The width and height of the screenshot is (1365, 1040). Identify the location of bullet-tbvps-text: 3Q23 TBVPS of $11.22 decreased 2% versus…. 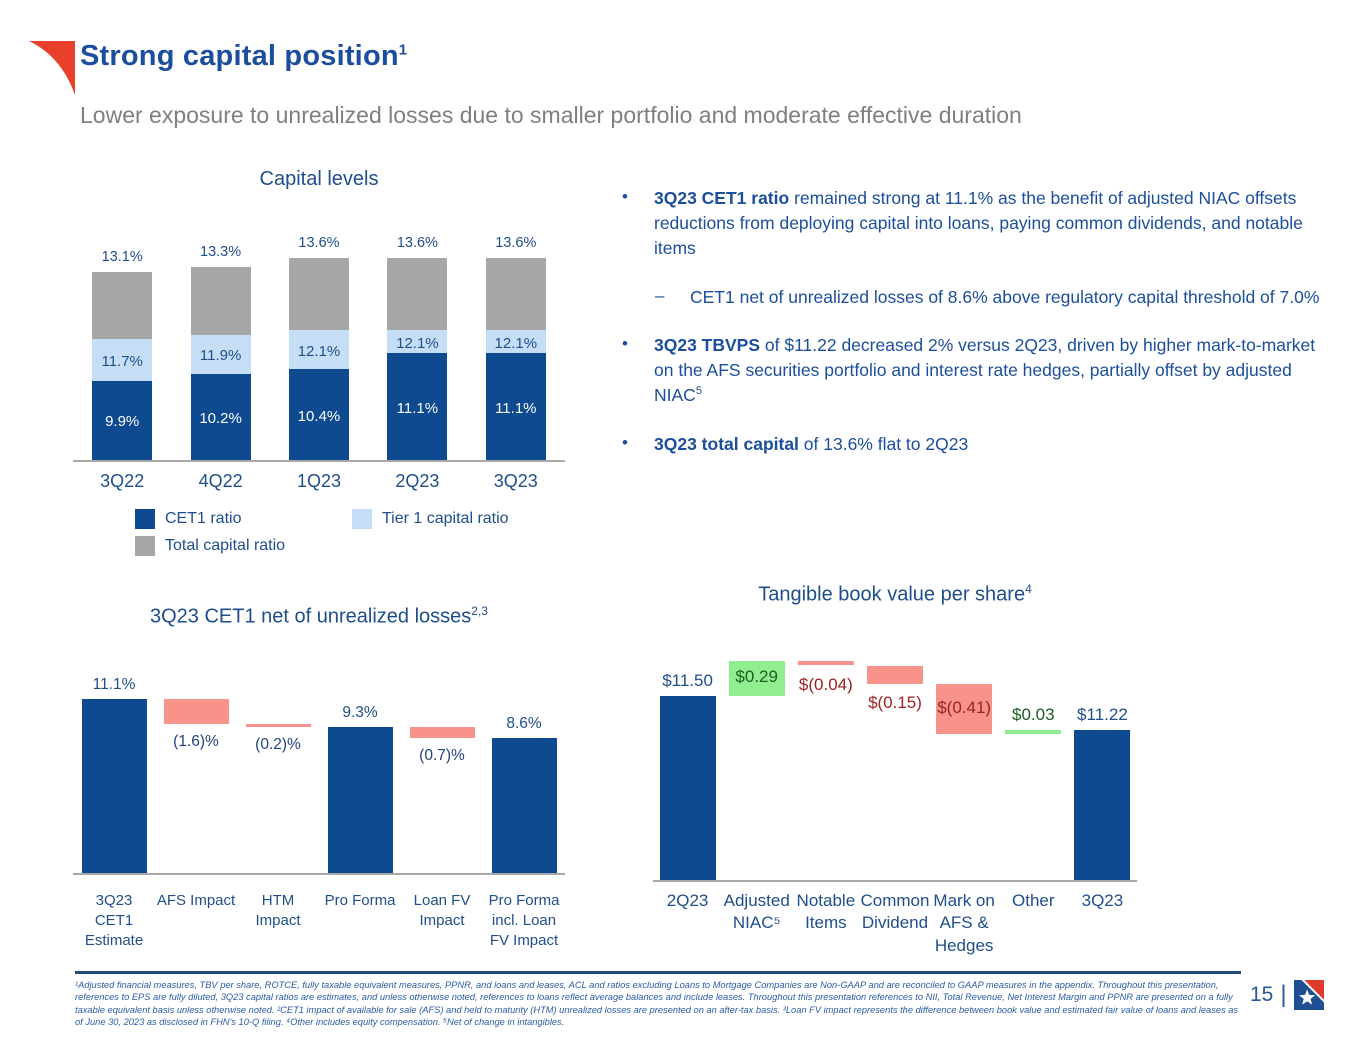
(990, 370).